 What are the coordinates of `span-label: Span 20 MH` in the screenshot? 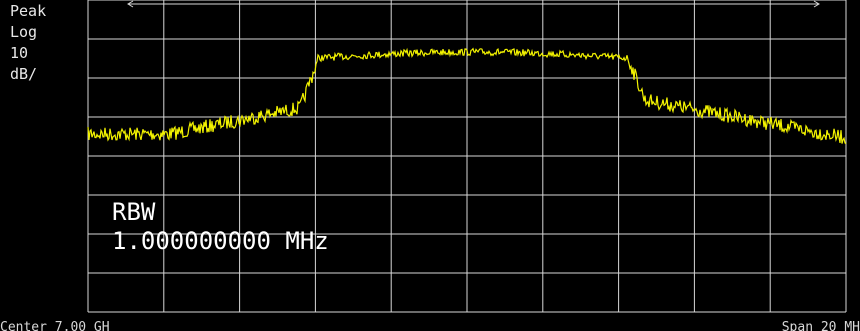 It's located at (820, 325).